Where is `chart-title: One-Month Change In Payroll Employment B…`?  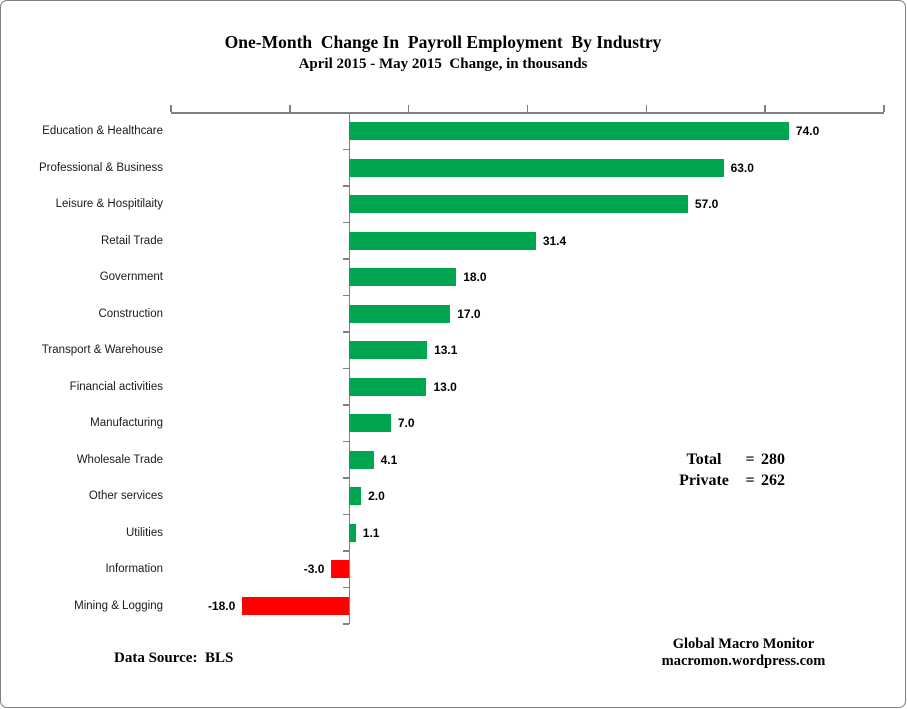
chart-title: One-Month Change In Payroll Employment B… is located at coordinates (443, 42).